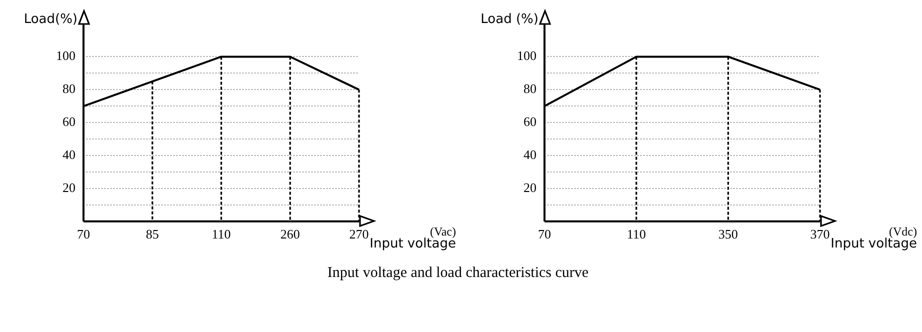 This screenshot has height=332, width=922. I want to click on x-tick-label: 260, so click(290, 234).